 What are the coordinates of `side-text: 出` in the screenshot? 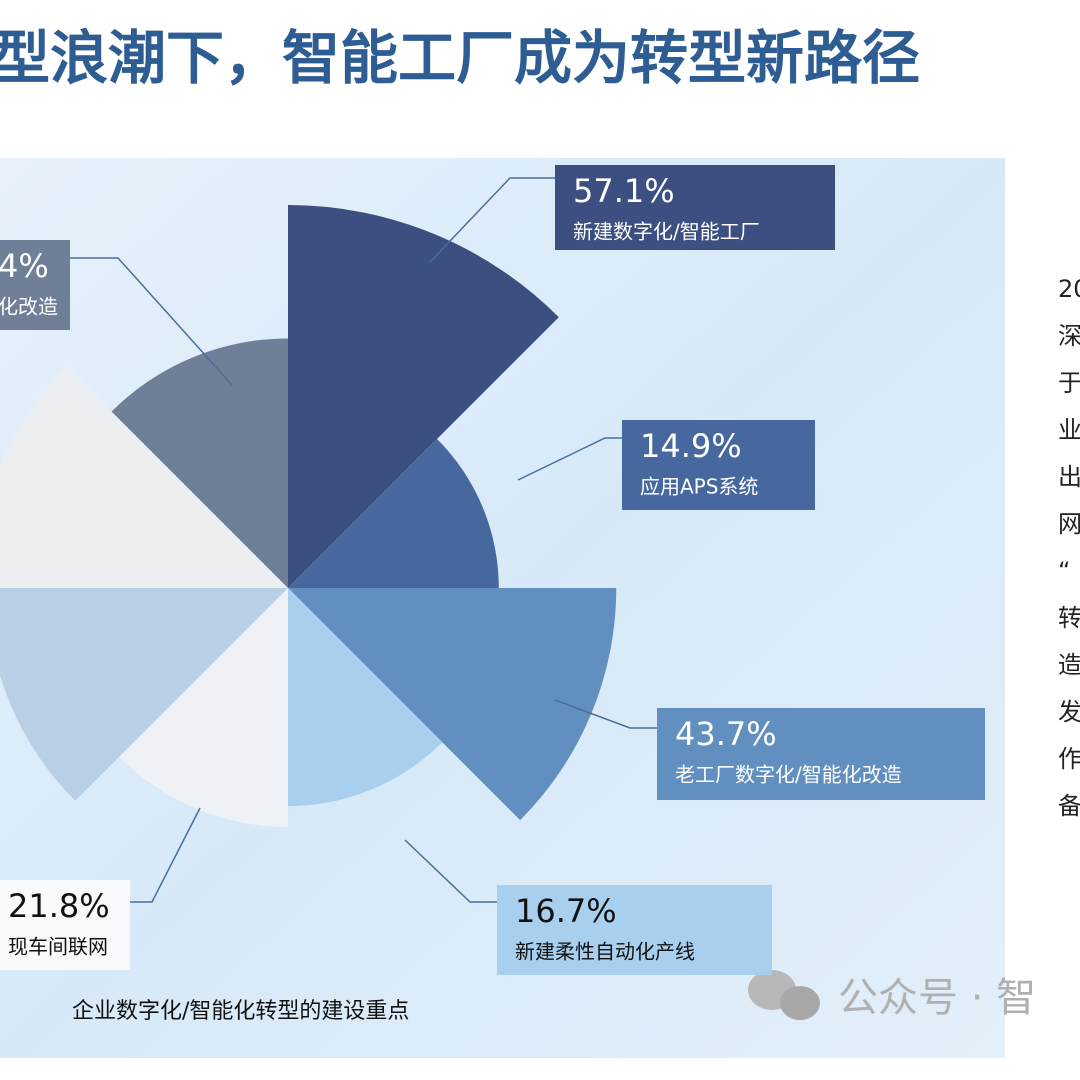 It's located at (1069, 477).